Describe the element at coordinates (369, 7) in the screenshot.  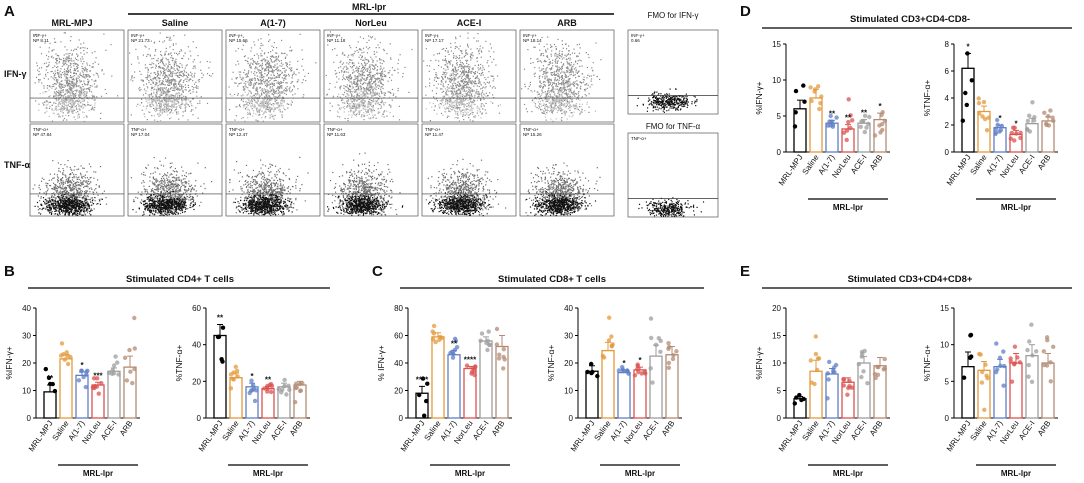
I see `strain-lpr-label: MRL-lpr` at that location.